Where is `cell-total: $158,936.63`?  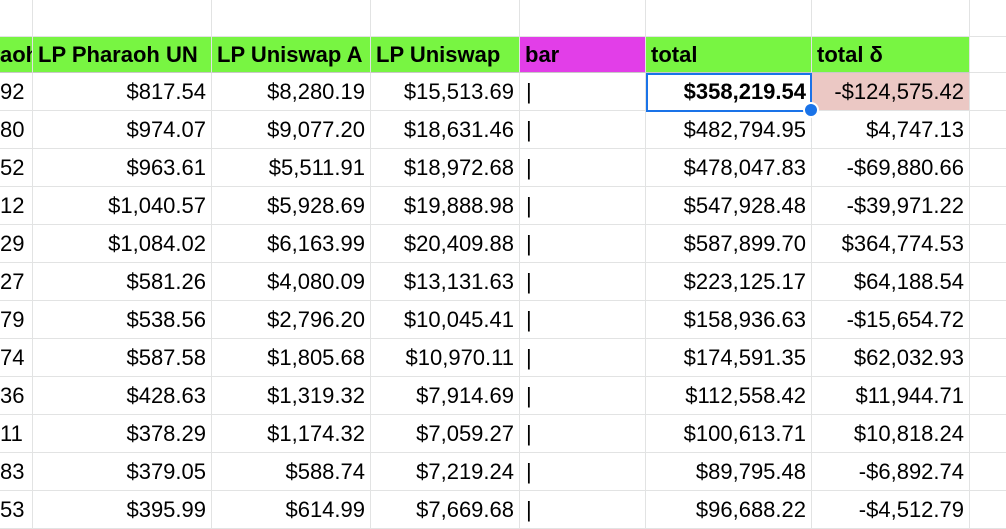
cell-total: $158,936.63 is located at coordinates (729, 320).